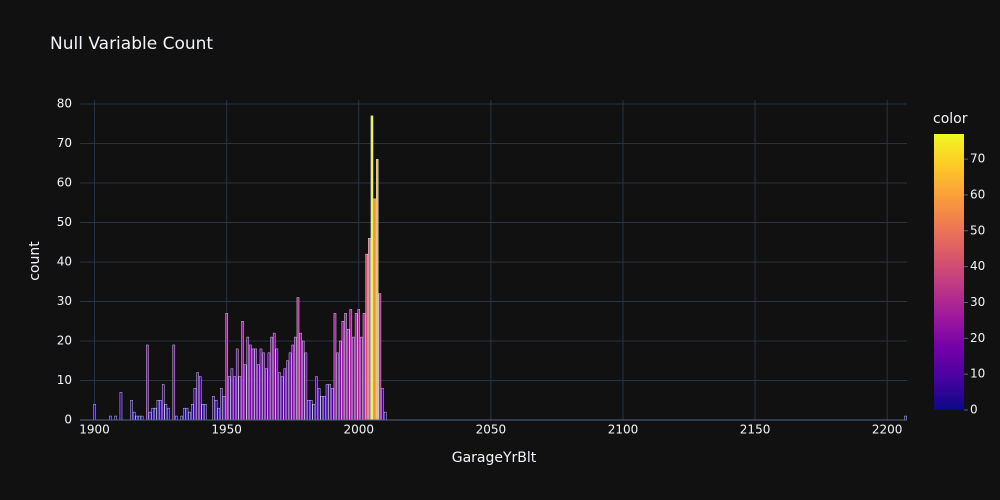  Describe the element at coordinates (949, 272) in the screenshot. I see `colorbar` at that location.